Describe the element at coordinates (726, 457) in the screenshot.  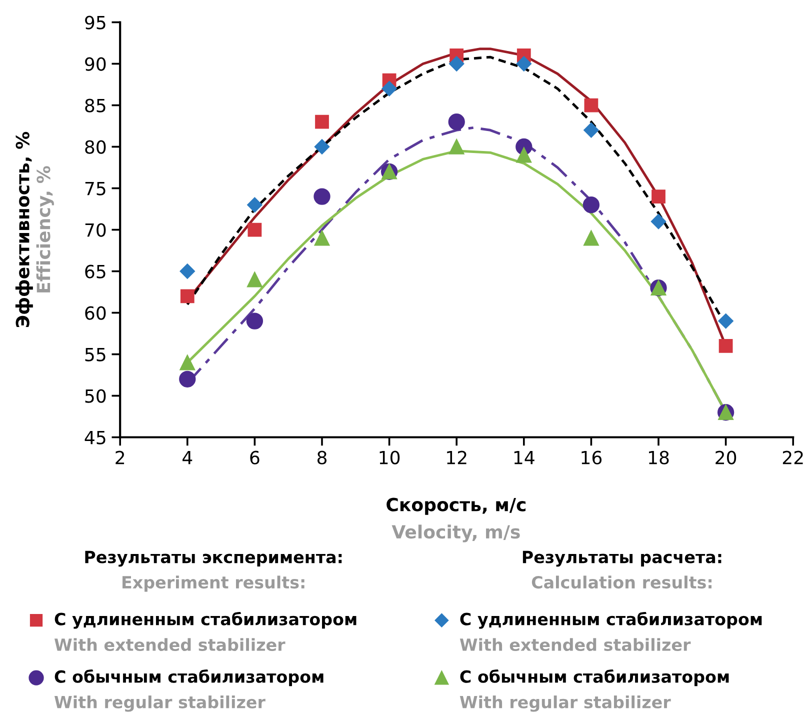
I see `x-tick-label: 20` at that location.